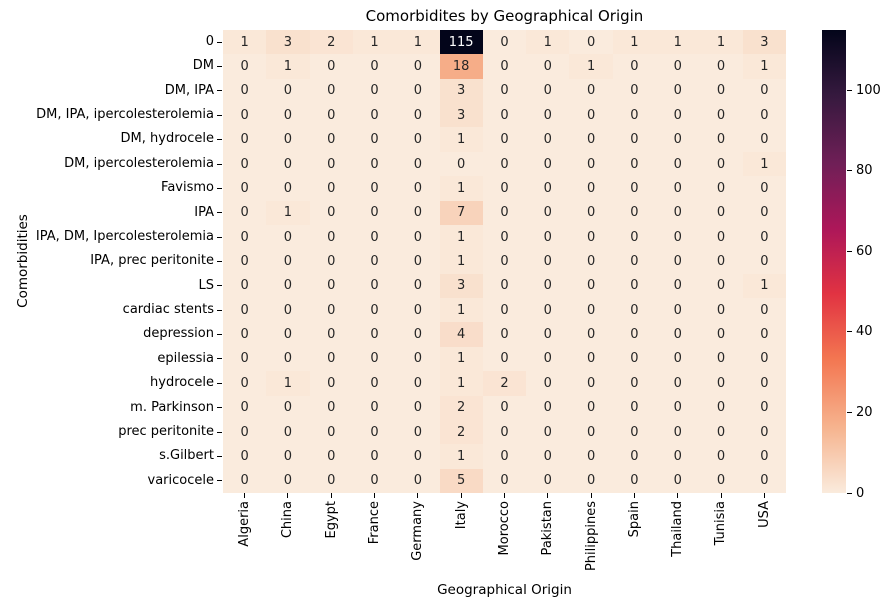  Describe the element at coordinates (418, 531) in the screenshot. I see `x-tick-label: Germany` at that location.